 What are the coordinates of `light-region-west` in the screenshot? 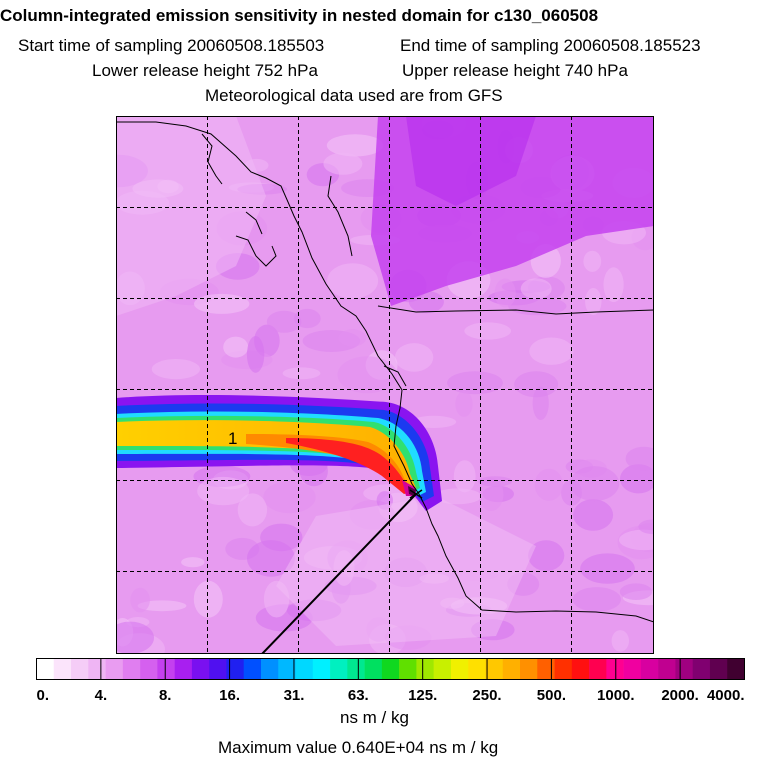 It's located at (191, 216).